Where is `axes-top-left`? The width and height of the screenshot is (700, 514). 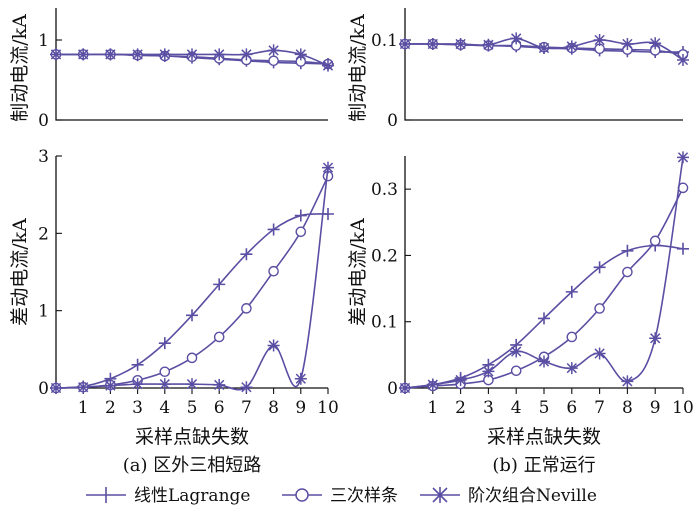 axes-top-left is located at coordinates (191, 64).